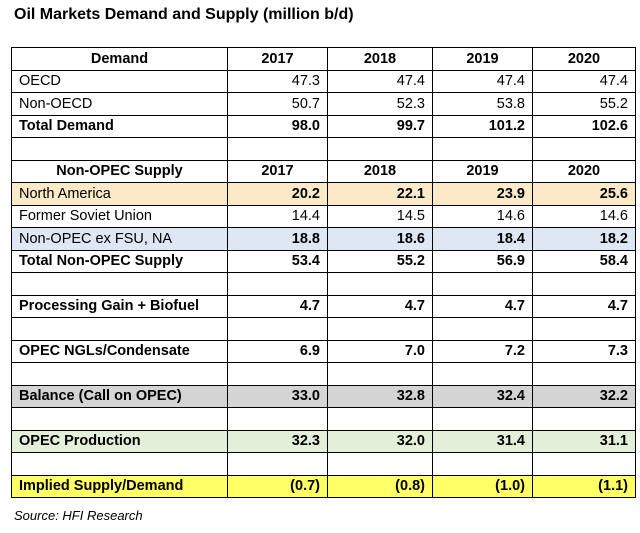 The image size is (640, 533). I want to click on cell-value: 101.2, so click(482, 126).